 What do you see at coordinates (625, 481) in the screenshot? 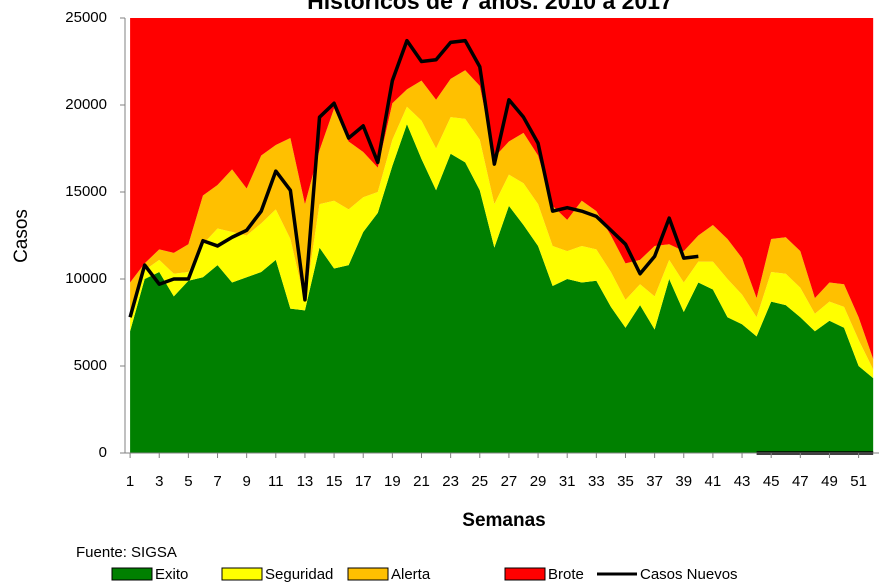
I see `x-tick-label: 35` at bounding box center [625, 481].